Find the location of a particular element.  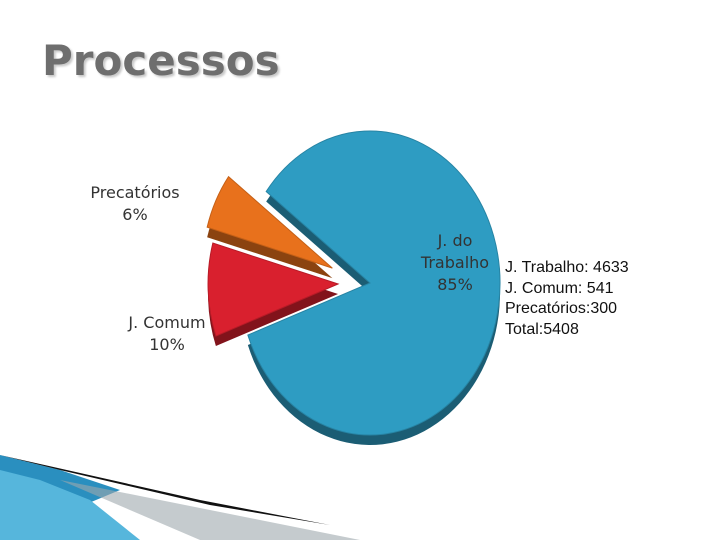

value-label: 85% is located at coordinates (455, 284).